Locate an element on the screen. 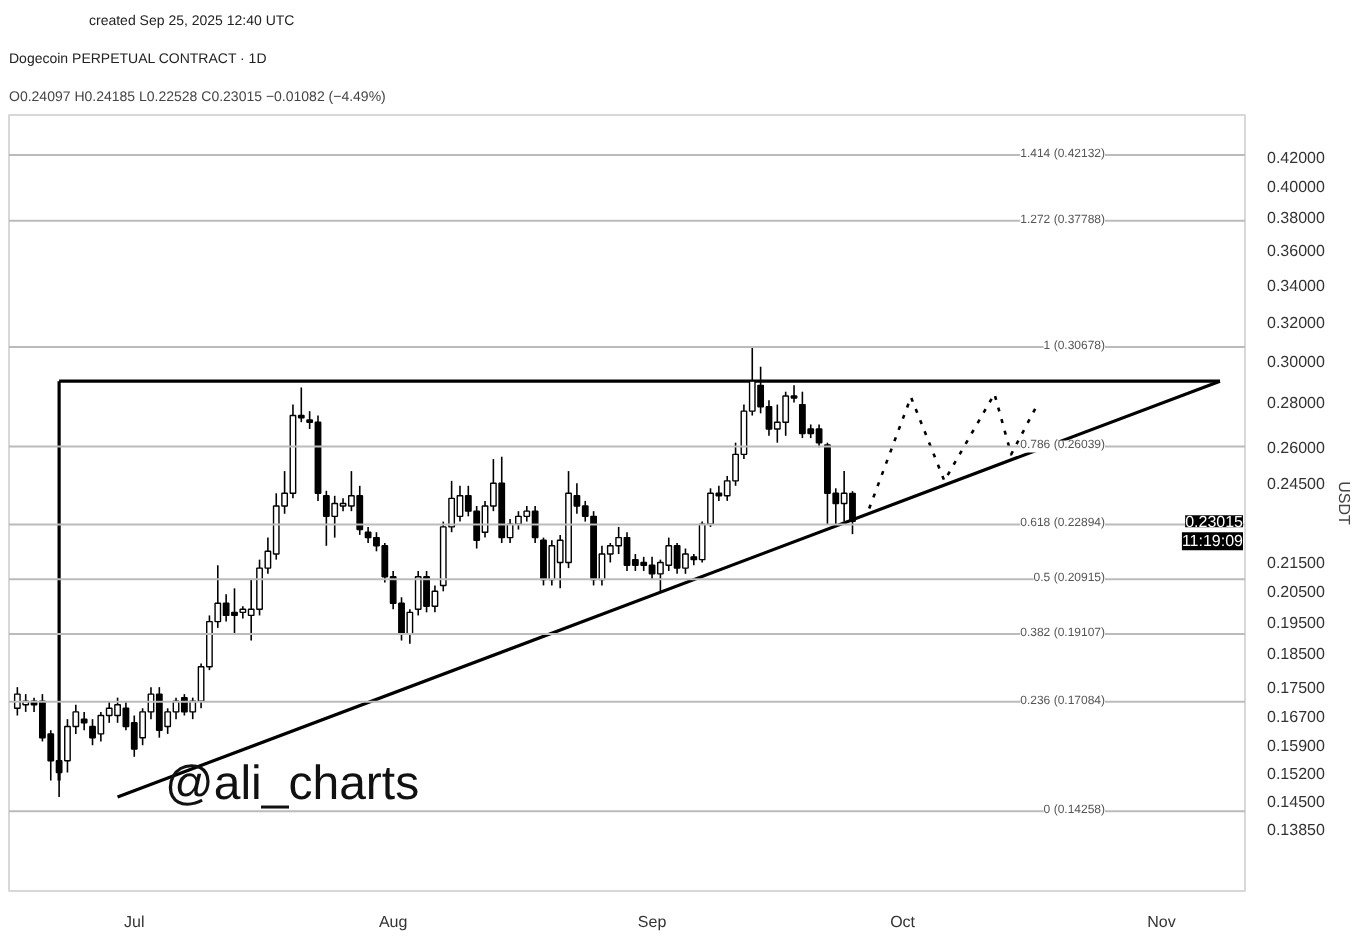 Image resolution: width=1358 pixels, height=950 pixels. annotation: 11:19:09 is located at coordinates (1213, 541).